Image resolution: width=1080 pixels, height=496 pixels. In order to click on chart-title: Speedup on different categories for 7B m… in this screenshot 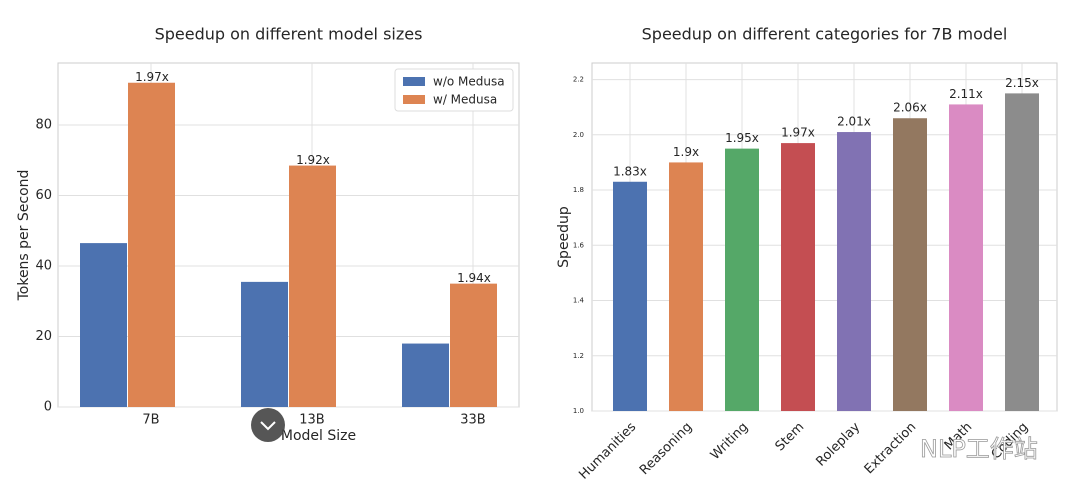, I will do `click(825, 34)`.